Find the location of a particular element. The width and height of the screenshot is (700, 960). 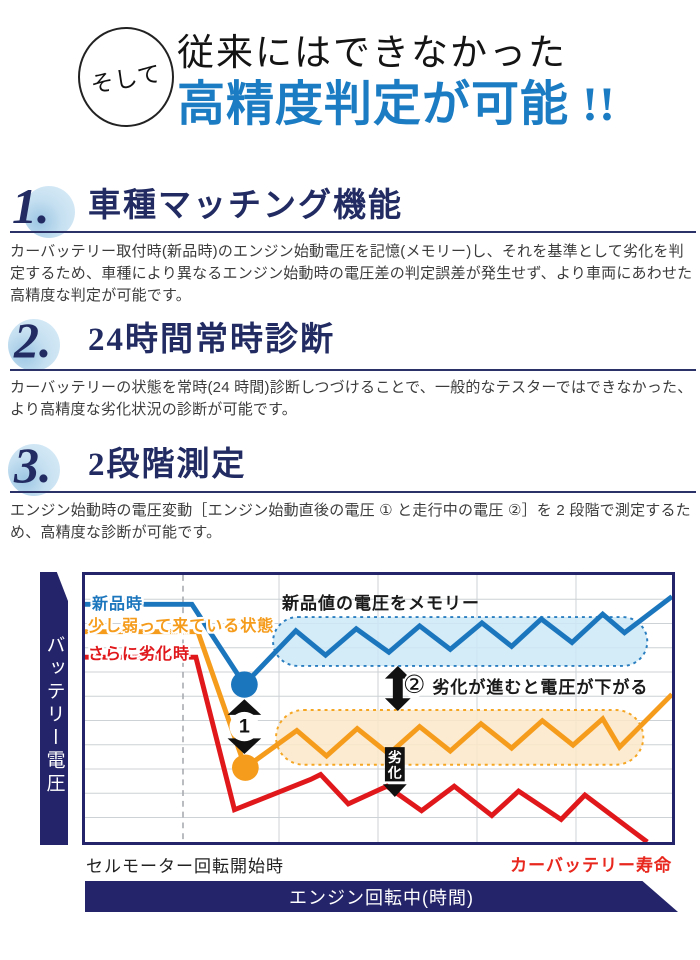

legend-new-battery: 新品時 is located at coordinates (118, 604).